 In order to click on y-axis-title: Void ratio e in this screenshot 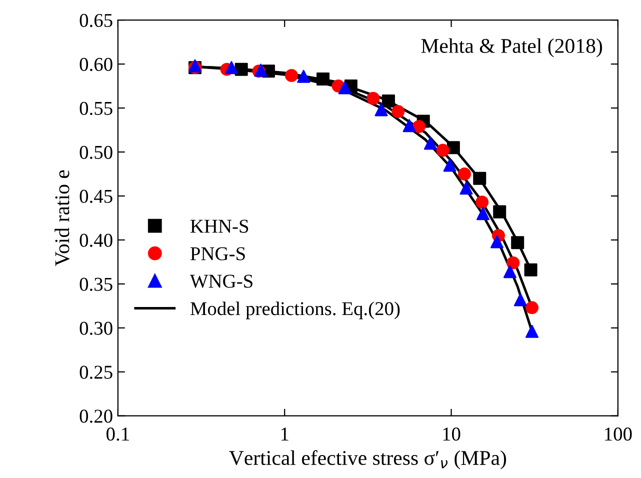, I will do `click(62, 218)`.